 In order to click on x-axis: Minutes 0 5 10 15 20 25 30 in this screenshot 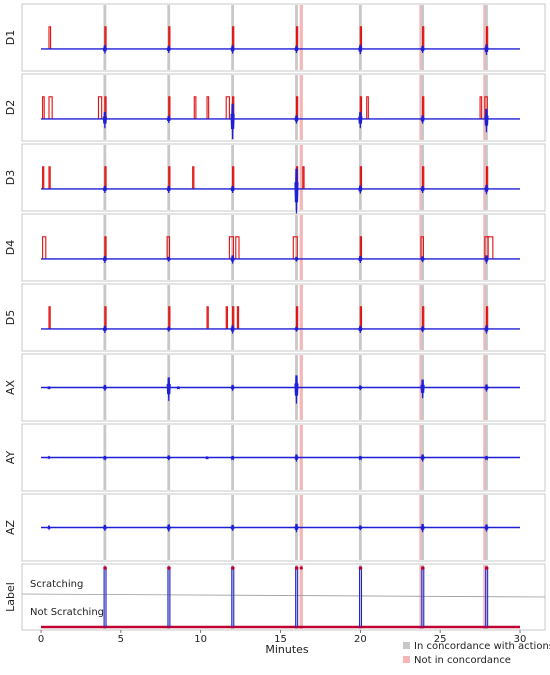, I will do `click(282, 643)`.